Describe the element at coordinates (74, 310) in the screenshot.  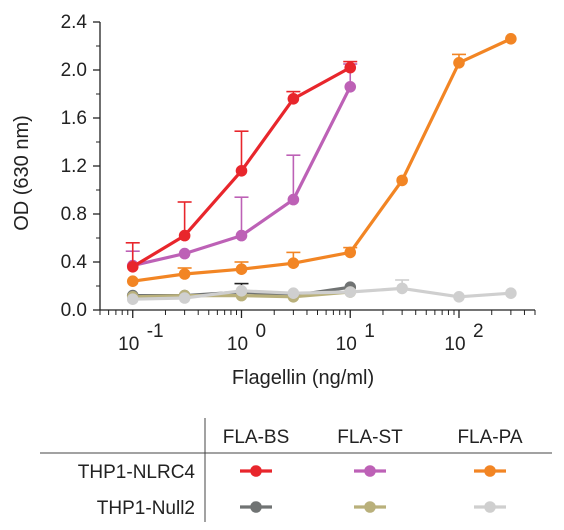
I see `y-tick-label: 0.0` at that location.